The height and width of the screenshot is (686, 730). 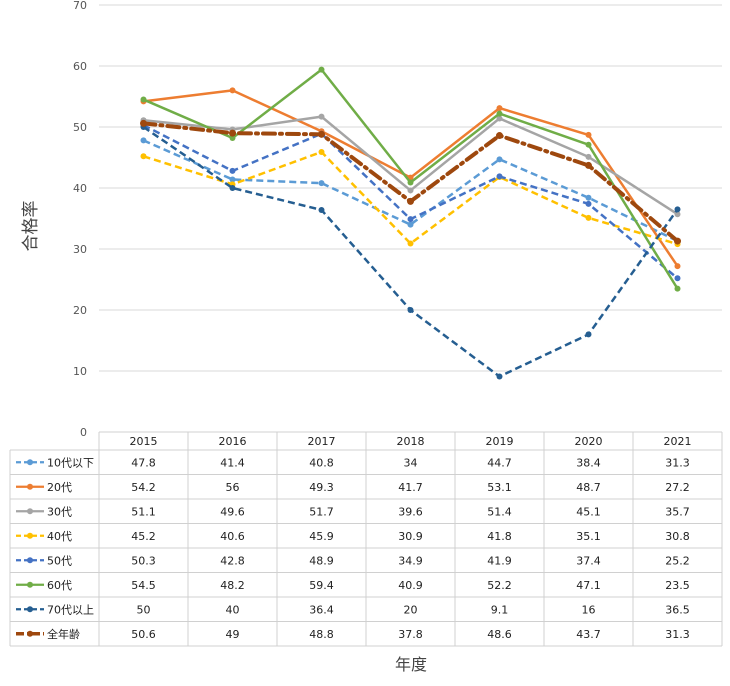 I want to click on data-table-cell: 9.1, so click(x=500, y=609).